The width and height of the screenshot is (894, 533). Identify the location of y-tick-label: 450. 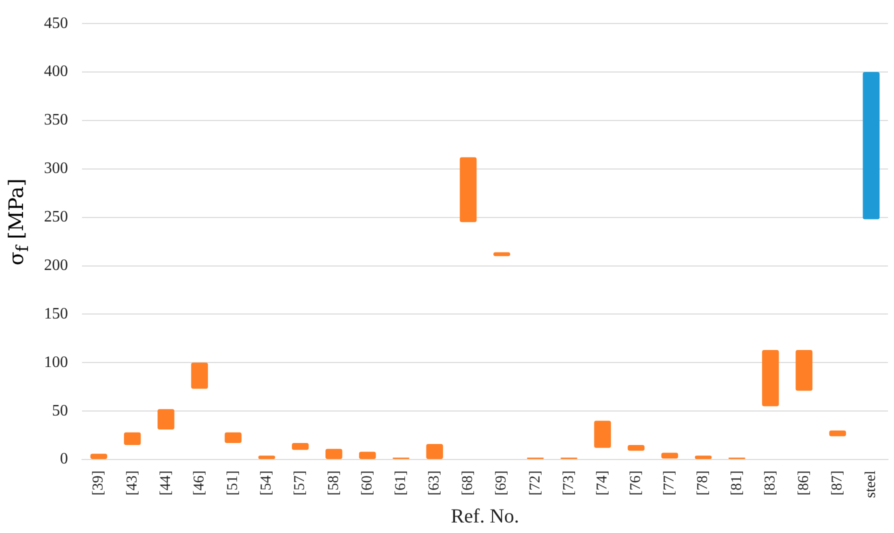
(56, 23).